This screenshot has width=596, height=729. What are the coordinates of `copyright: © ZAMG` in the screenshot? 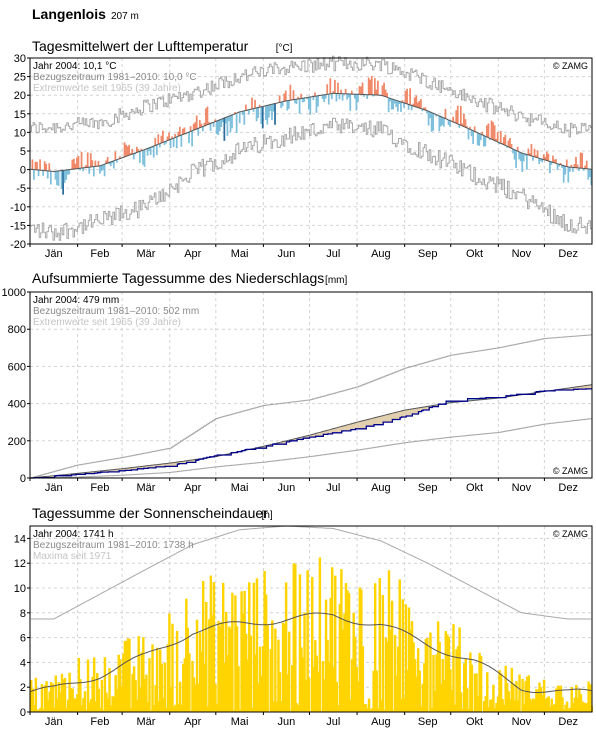 It's located at (570, 66).